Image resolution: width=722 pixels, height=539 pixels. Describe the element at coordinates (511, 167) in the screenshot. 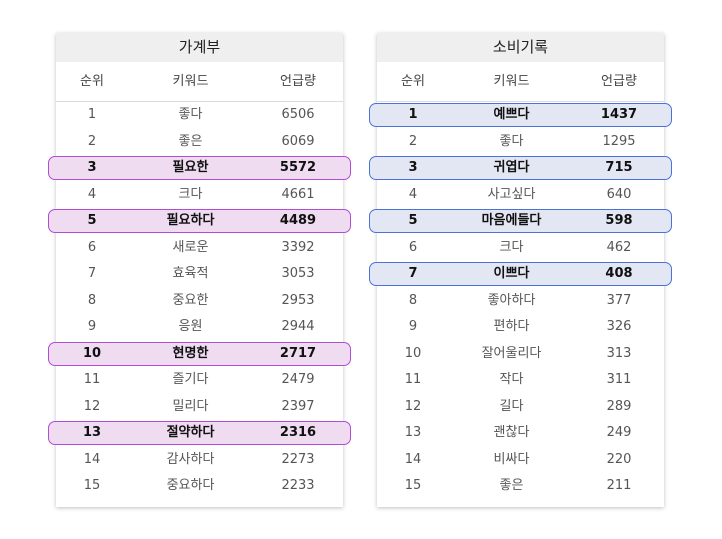

I see `keyword-cell: 귀엽다` at that location.